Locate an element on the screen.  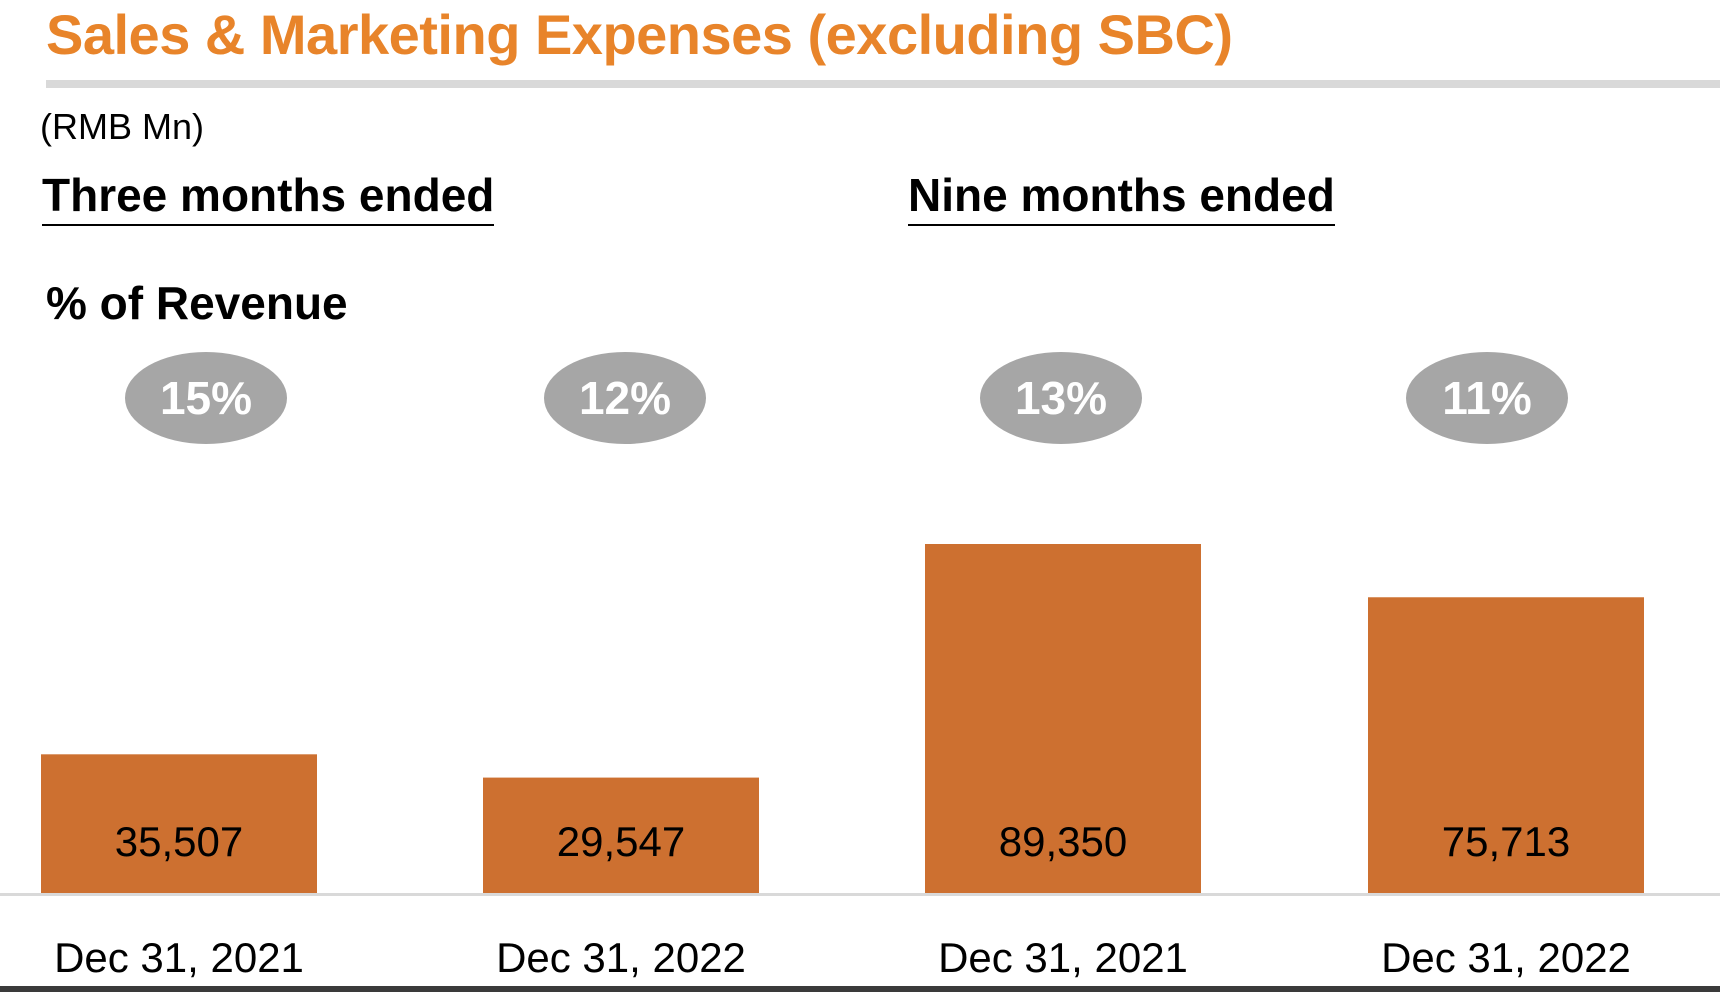
pct-of-revenue-label: 12% is located at coordinates (625, 398).